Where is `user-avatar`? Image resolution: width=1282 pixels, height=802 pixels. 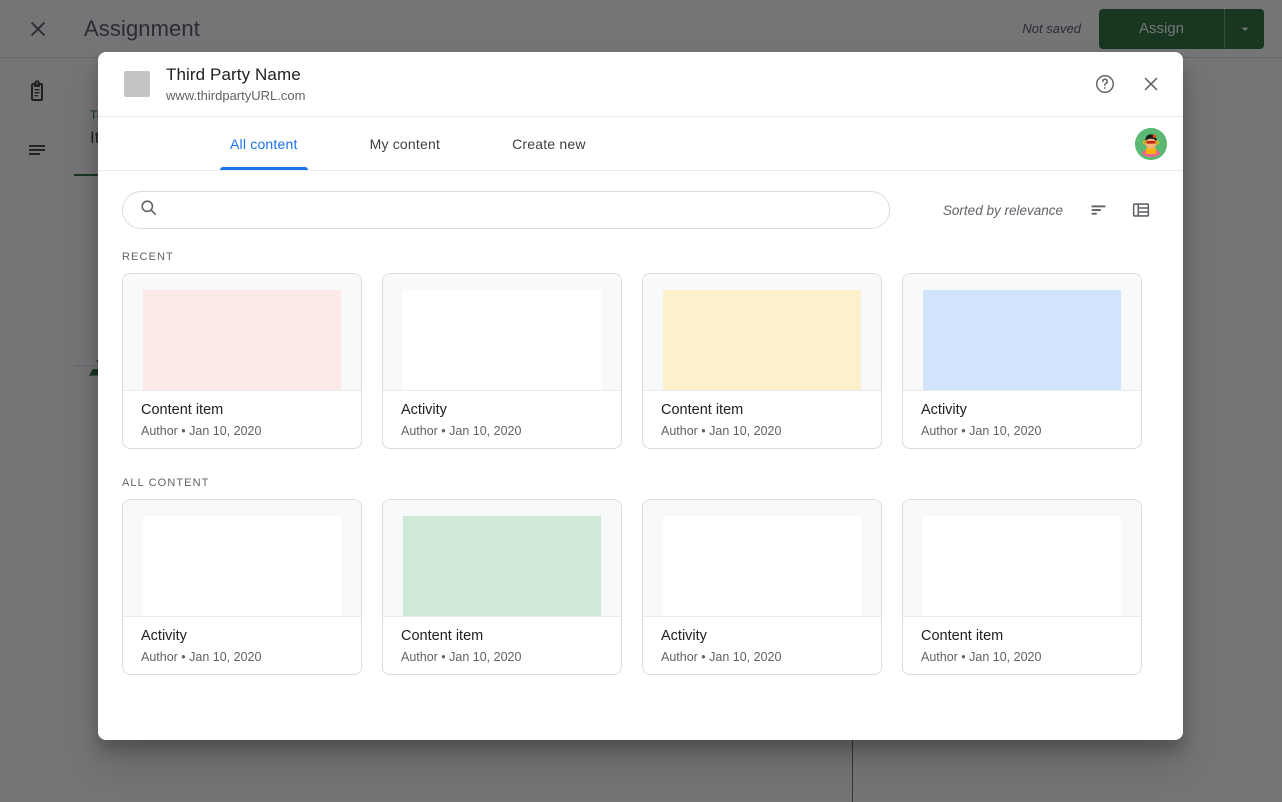
user-avatar is located at coordinates (1151, 143).